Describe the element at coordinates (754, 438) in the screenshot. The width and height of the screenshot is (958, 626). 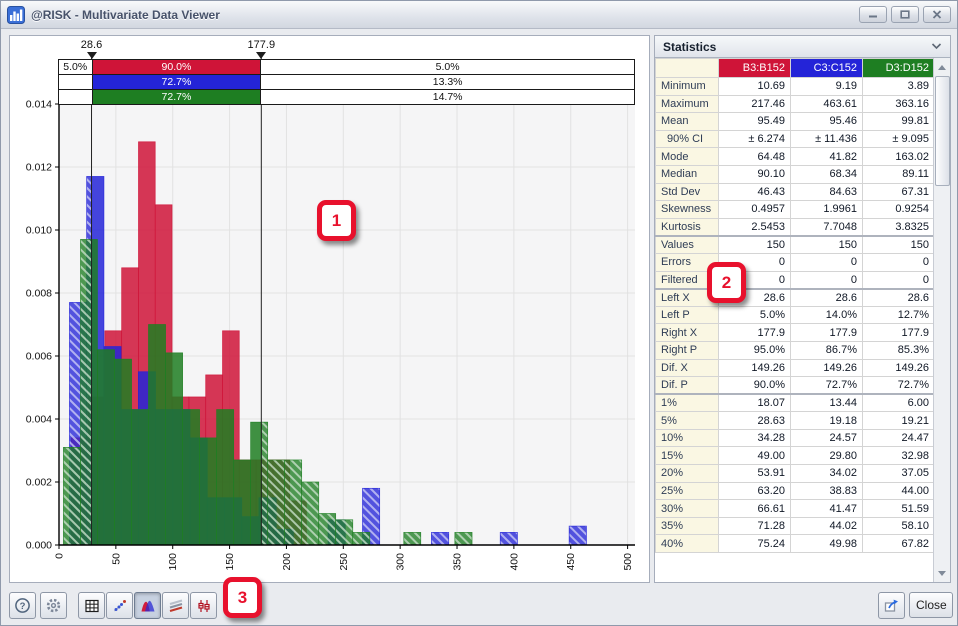
I see `stat-value-cell: 34.28` at that location.